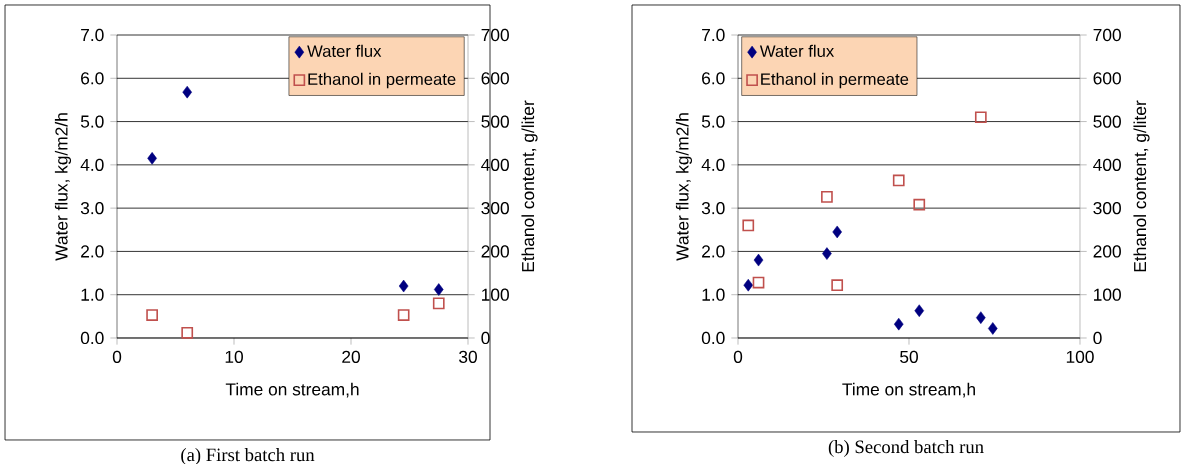  I want to click on text: (b) Second batch run, so click(906, 448).